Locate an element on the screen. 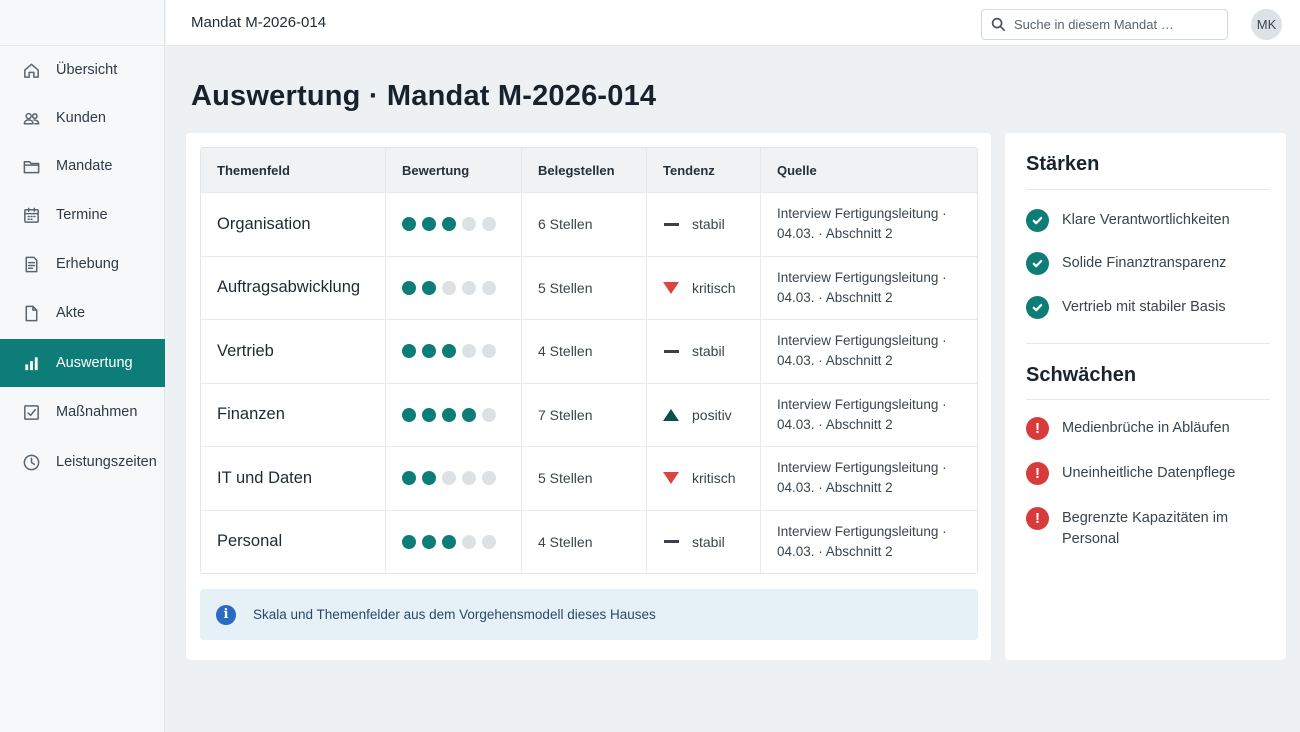 This screenshot has width=1300, height=732. sidebar-item-label: Akte is located at coordinates (71, 313).